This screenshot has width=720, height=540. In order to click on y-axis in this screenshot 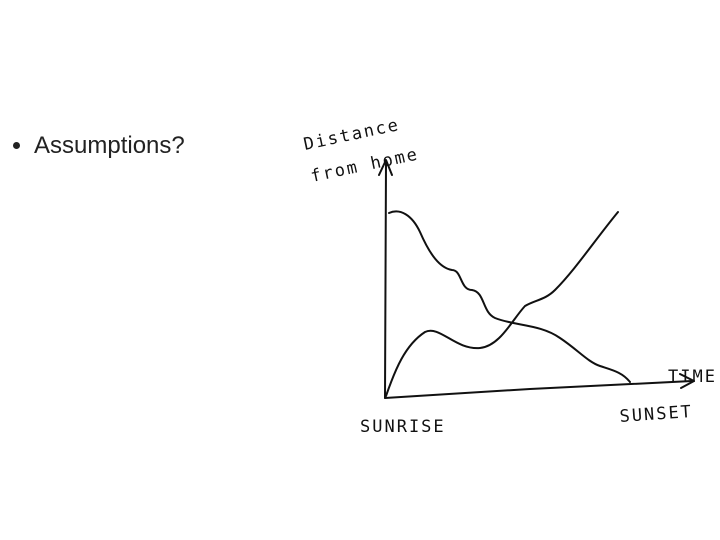, I will do `click(385, 280)`.